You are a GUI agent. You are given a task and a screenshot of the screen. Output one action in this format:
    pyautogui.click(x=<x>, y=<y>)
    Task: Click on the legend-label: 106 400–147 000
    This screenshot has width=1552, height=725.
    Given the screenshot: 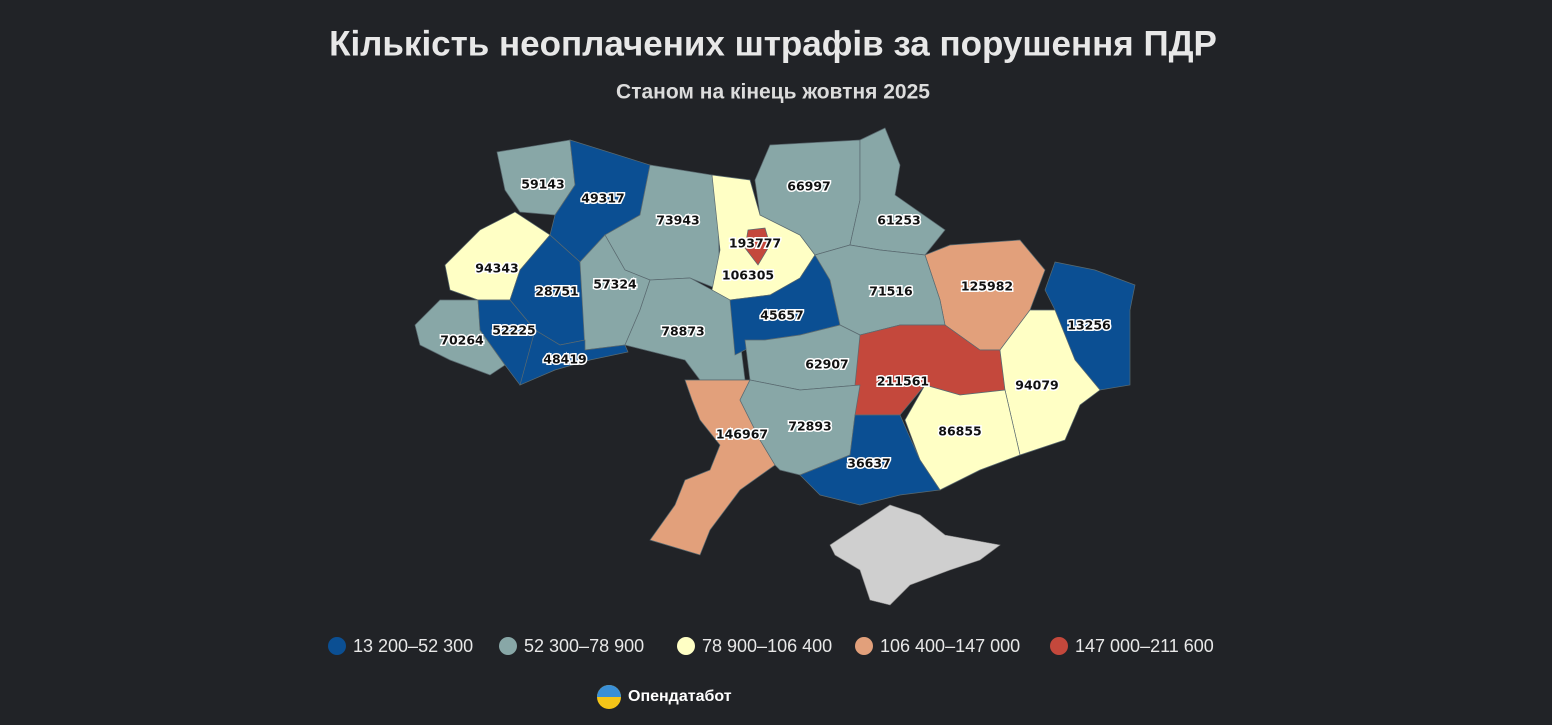 What is the action you would take?
    pyautogui.click(x=950, y=646)
    